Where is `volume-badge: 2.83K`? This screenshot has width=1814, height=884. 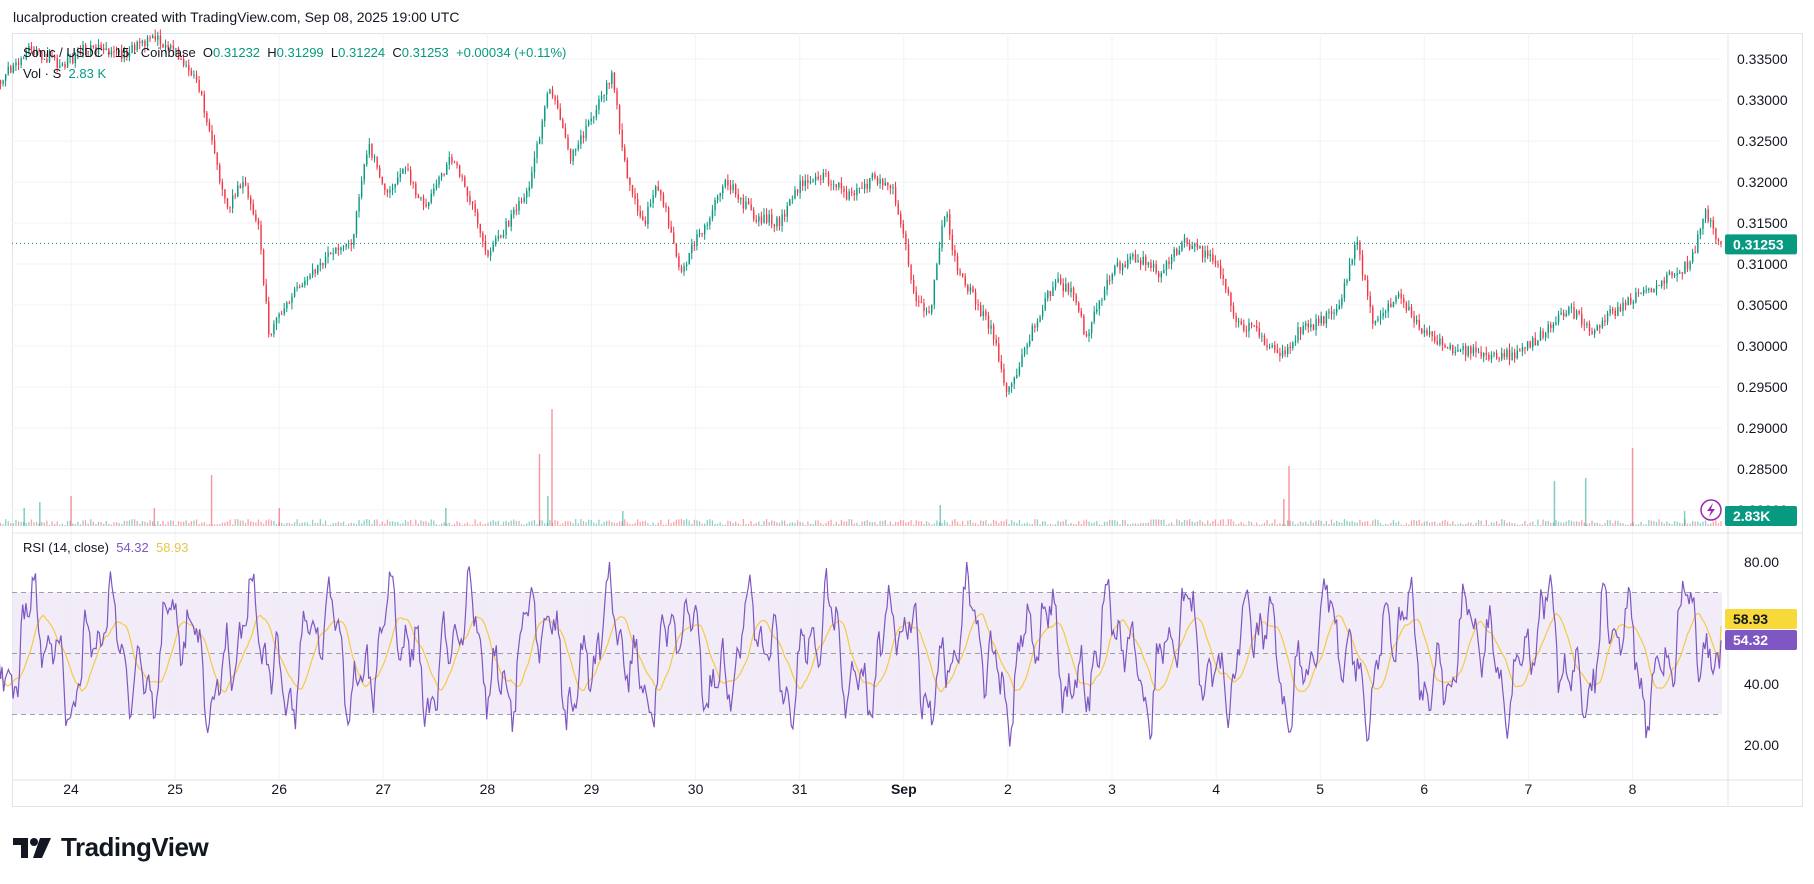
volume-badge: 2.83K is located at coordinates (1761, 516).